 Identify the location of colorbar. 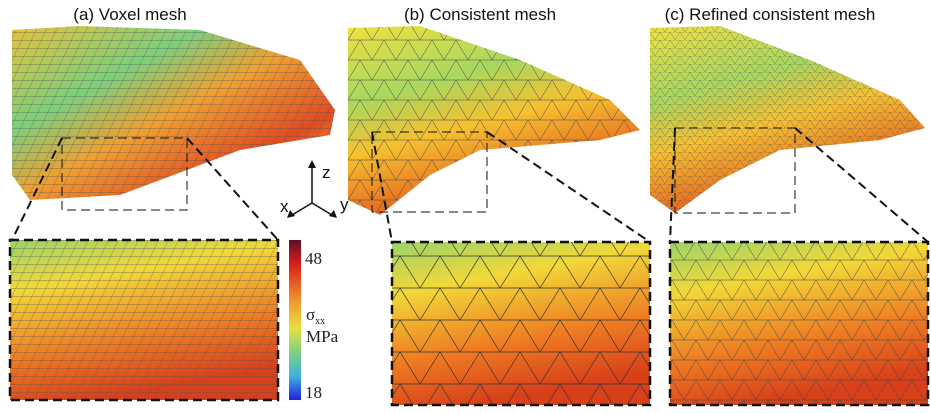
(295, 320).